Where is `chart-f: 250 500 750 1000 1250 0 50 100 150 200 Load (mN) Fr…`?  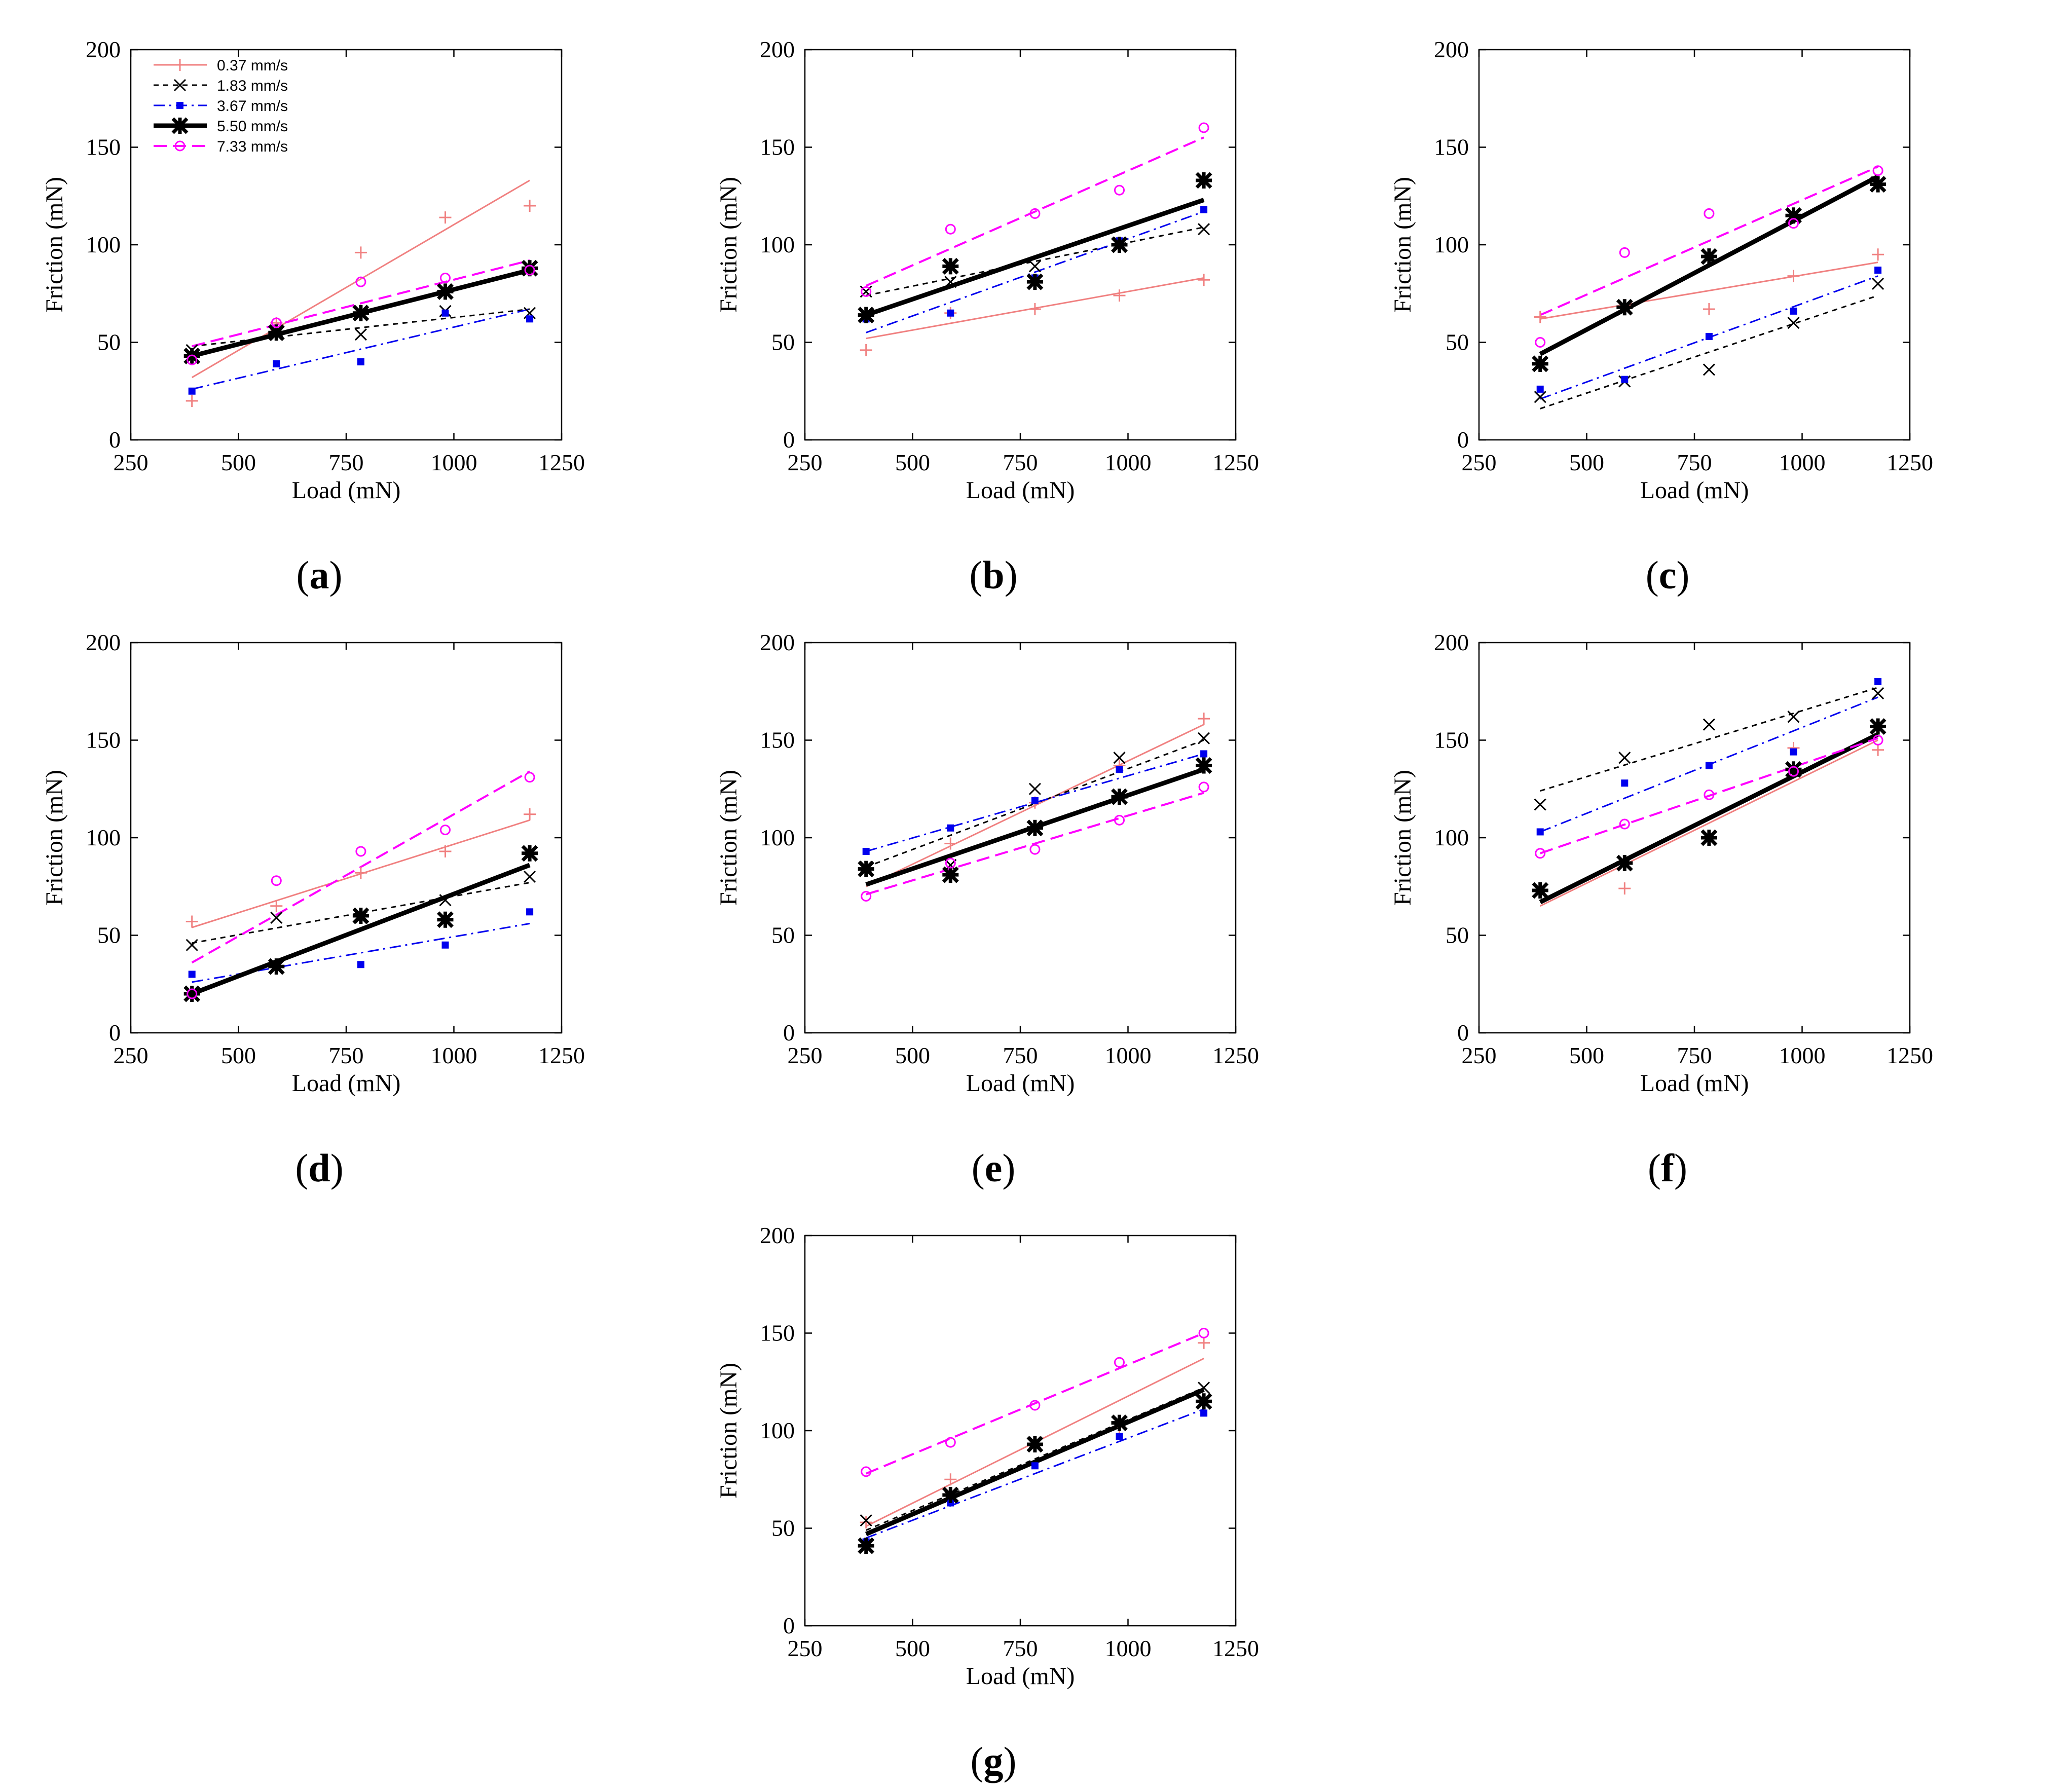
chart-f: 250 500 750 1000 1250 0 50 100 150 200 Load (mN) Fr… is located at coordinates (1661, 863).